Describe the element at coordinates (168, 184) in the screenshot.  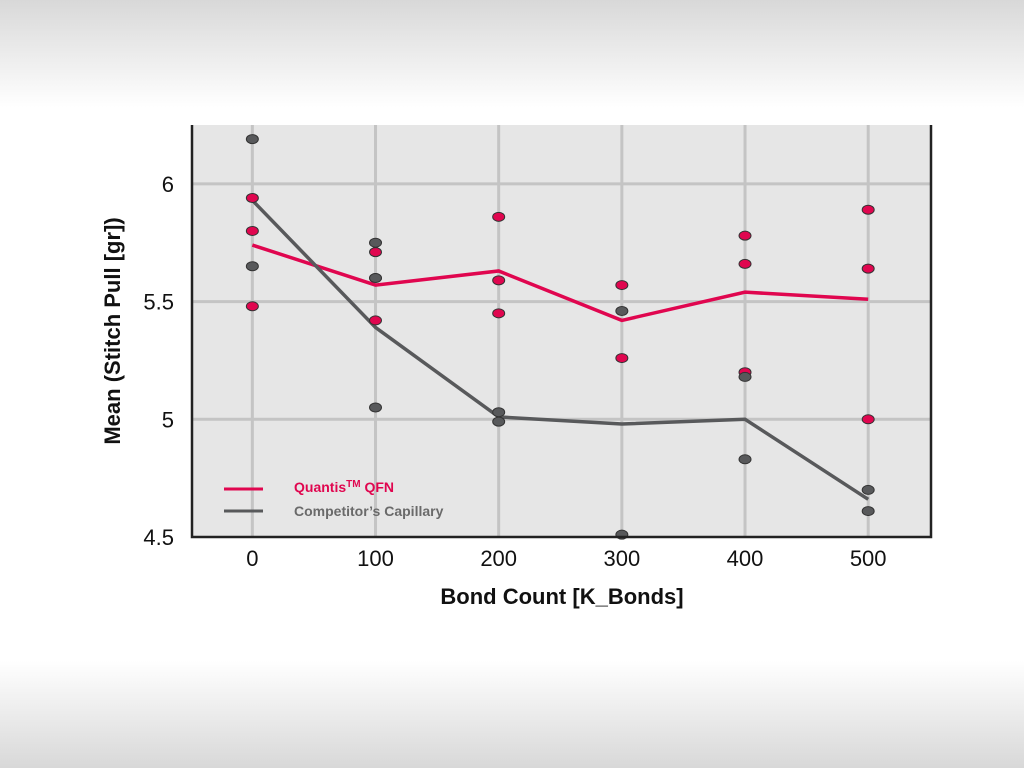
I see `y-tick-label: 6` at that location.